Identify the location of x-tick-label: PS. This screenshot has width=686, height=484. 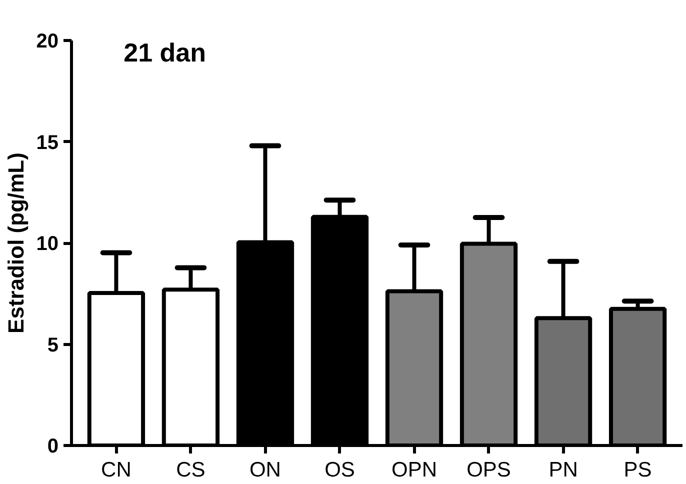
(638, 470).